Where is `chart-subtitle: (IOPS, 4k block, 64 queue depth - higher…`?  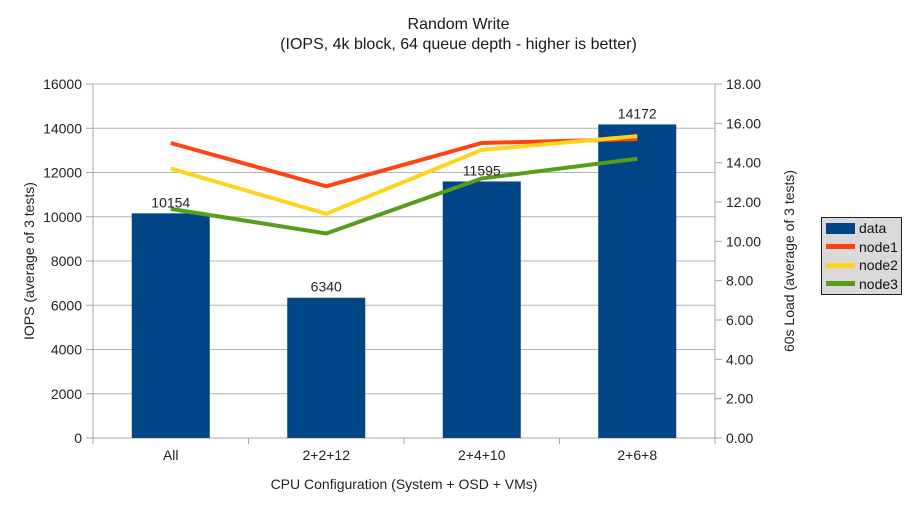 chart-subtitle: (IOPS, 4k block, 64 queue depth - higher… is located at coordinates (458, 44).